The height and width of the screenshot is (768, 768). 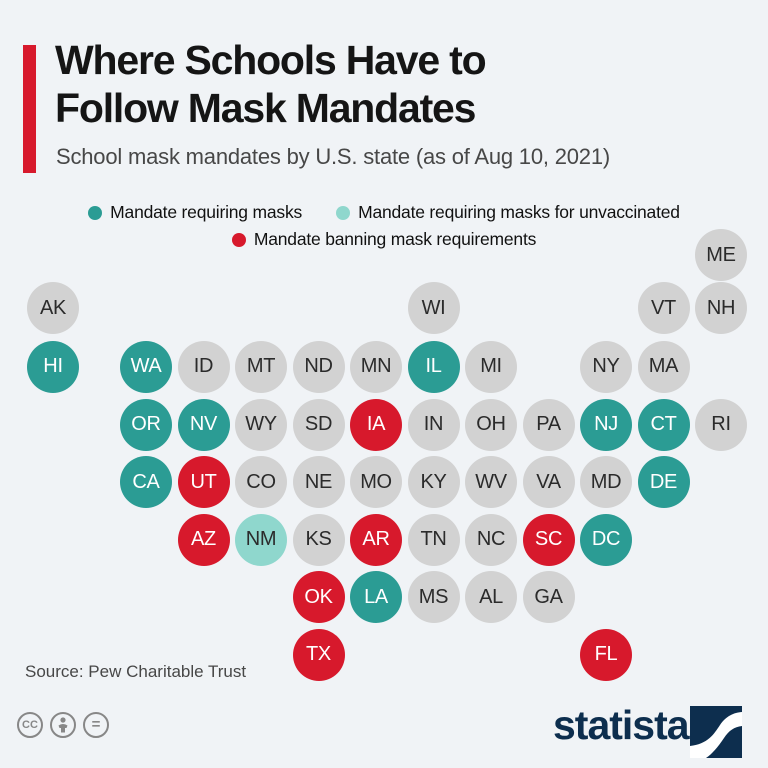 I want to click on state-circle-WA: WA, so click(x=146, y=366).